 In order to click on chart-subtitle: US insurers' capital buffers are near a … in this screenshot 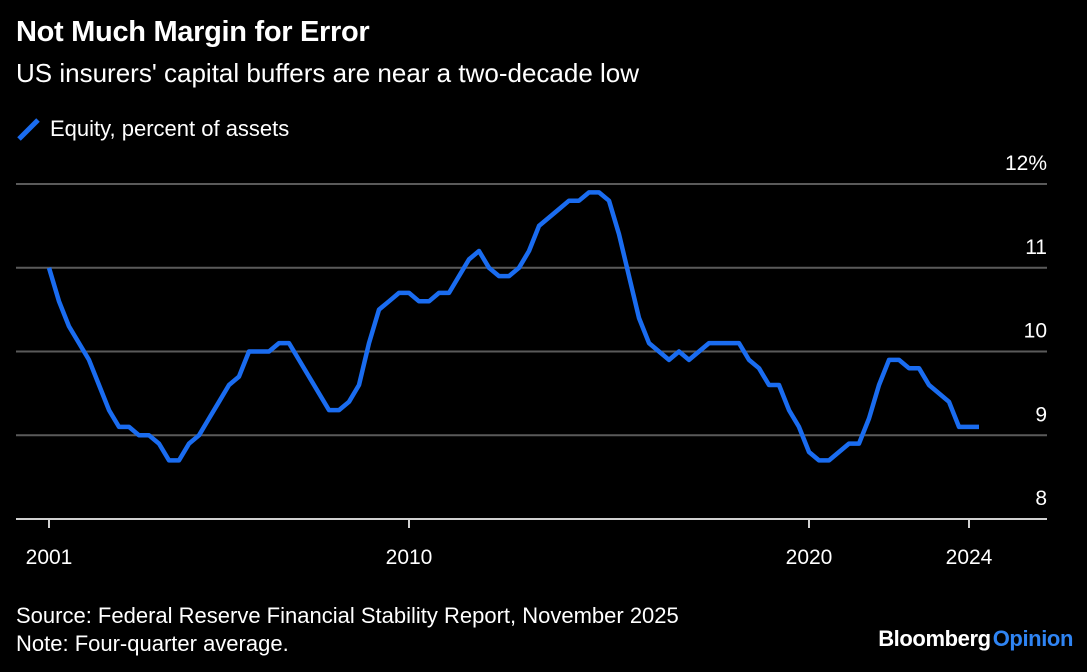, I will do `click(328, 73)`.